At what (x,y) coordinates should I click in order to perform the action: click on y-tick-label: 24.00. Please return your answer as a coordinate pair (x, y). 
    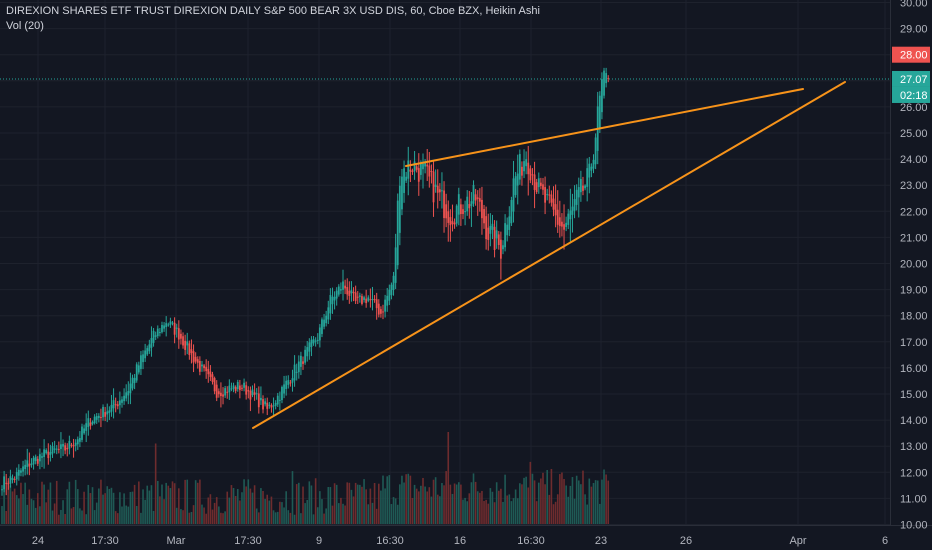
    Looking at the image, I should click on (914, 160).